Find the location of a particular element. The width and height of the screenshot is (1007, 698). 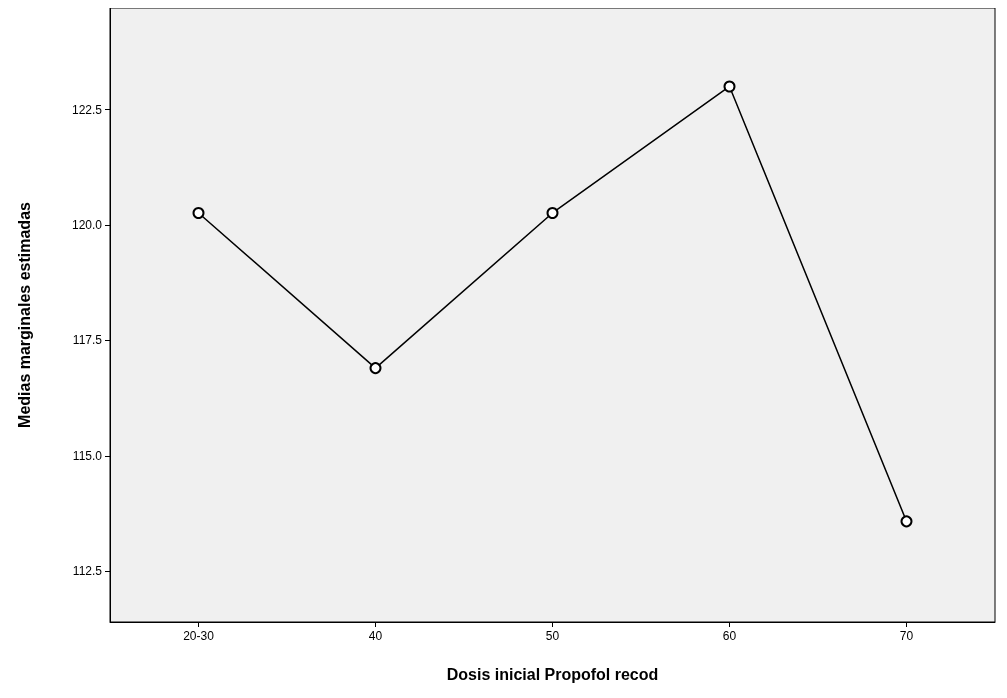

x-axis-title: Dosis inicial Propofol recod is located at coordinates (552, 674).